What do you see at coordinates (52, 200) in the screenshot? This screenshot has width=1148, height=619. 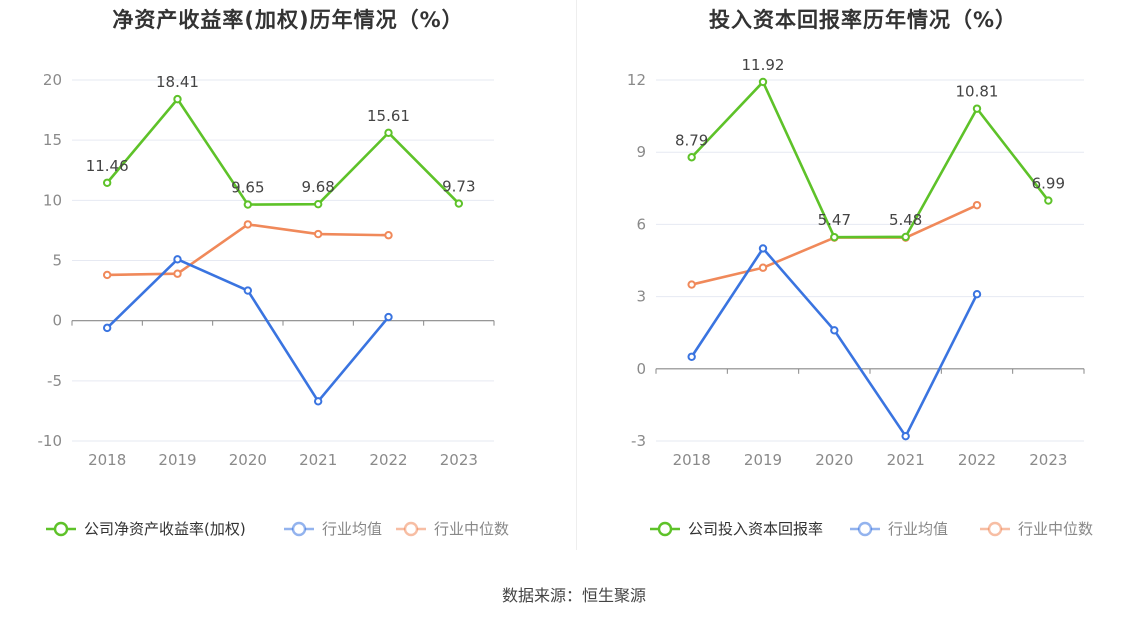 I see `y-tick-label: 10` at bounding box center [52, 200].